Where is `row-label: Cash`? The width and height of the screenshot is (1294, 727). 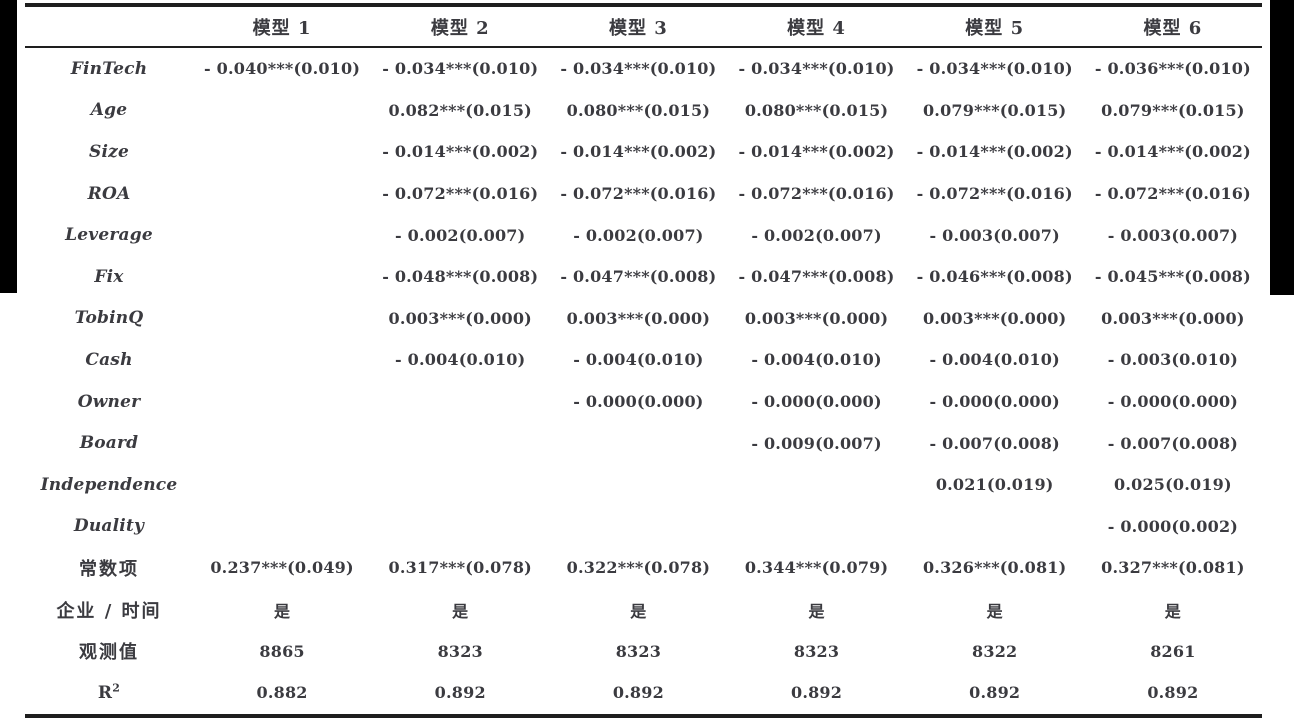 row-label: Cash is located at coordinates (109, 359).